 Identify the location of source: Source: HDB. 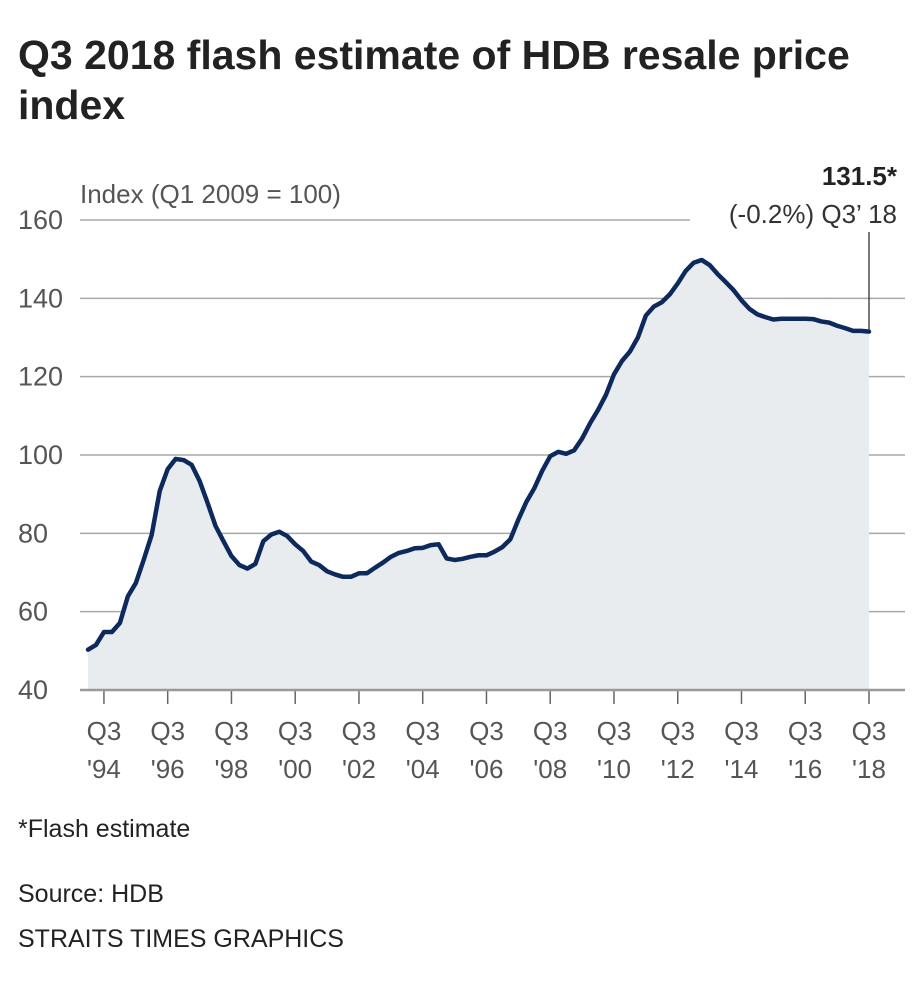
(91, 894).